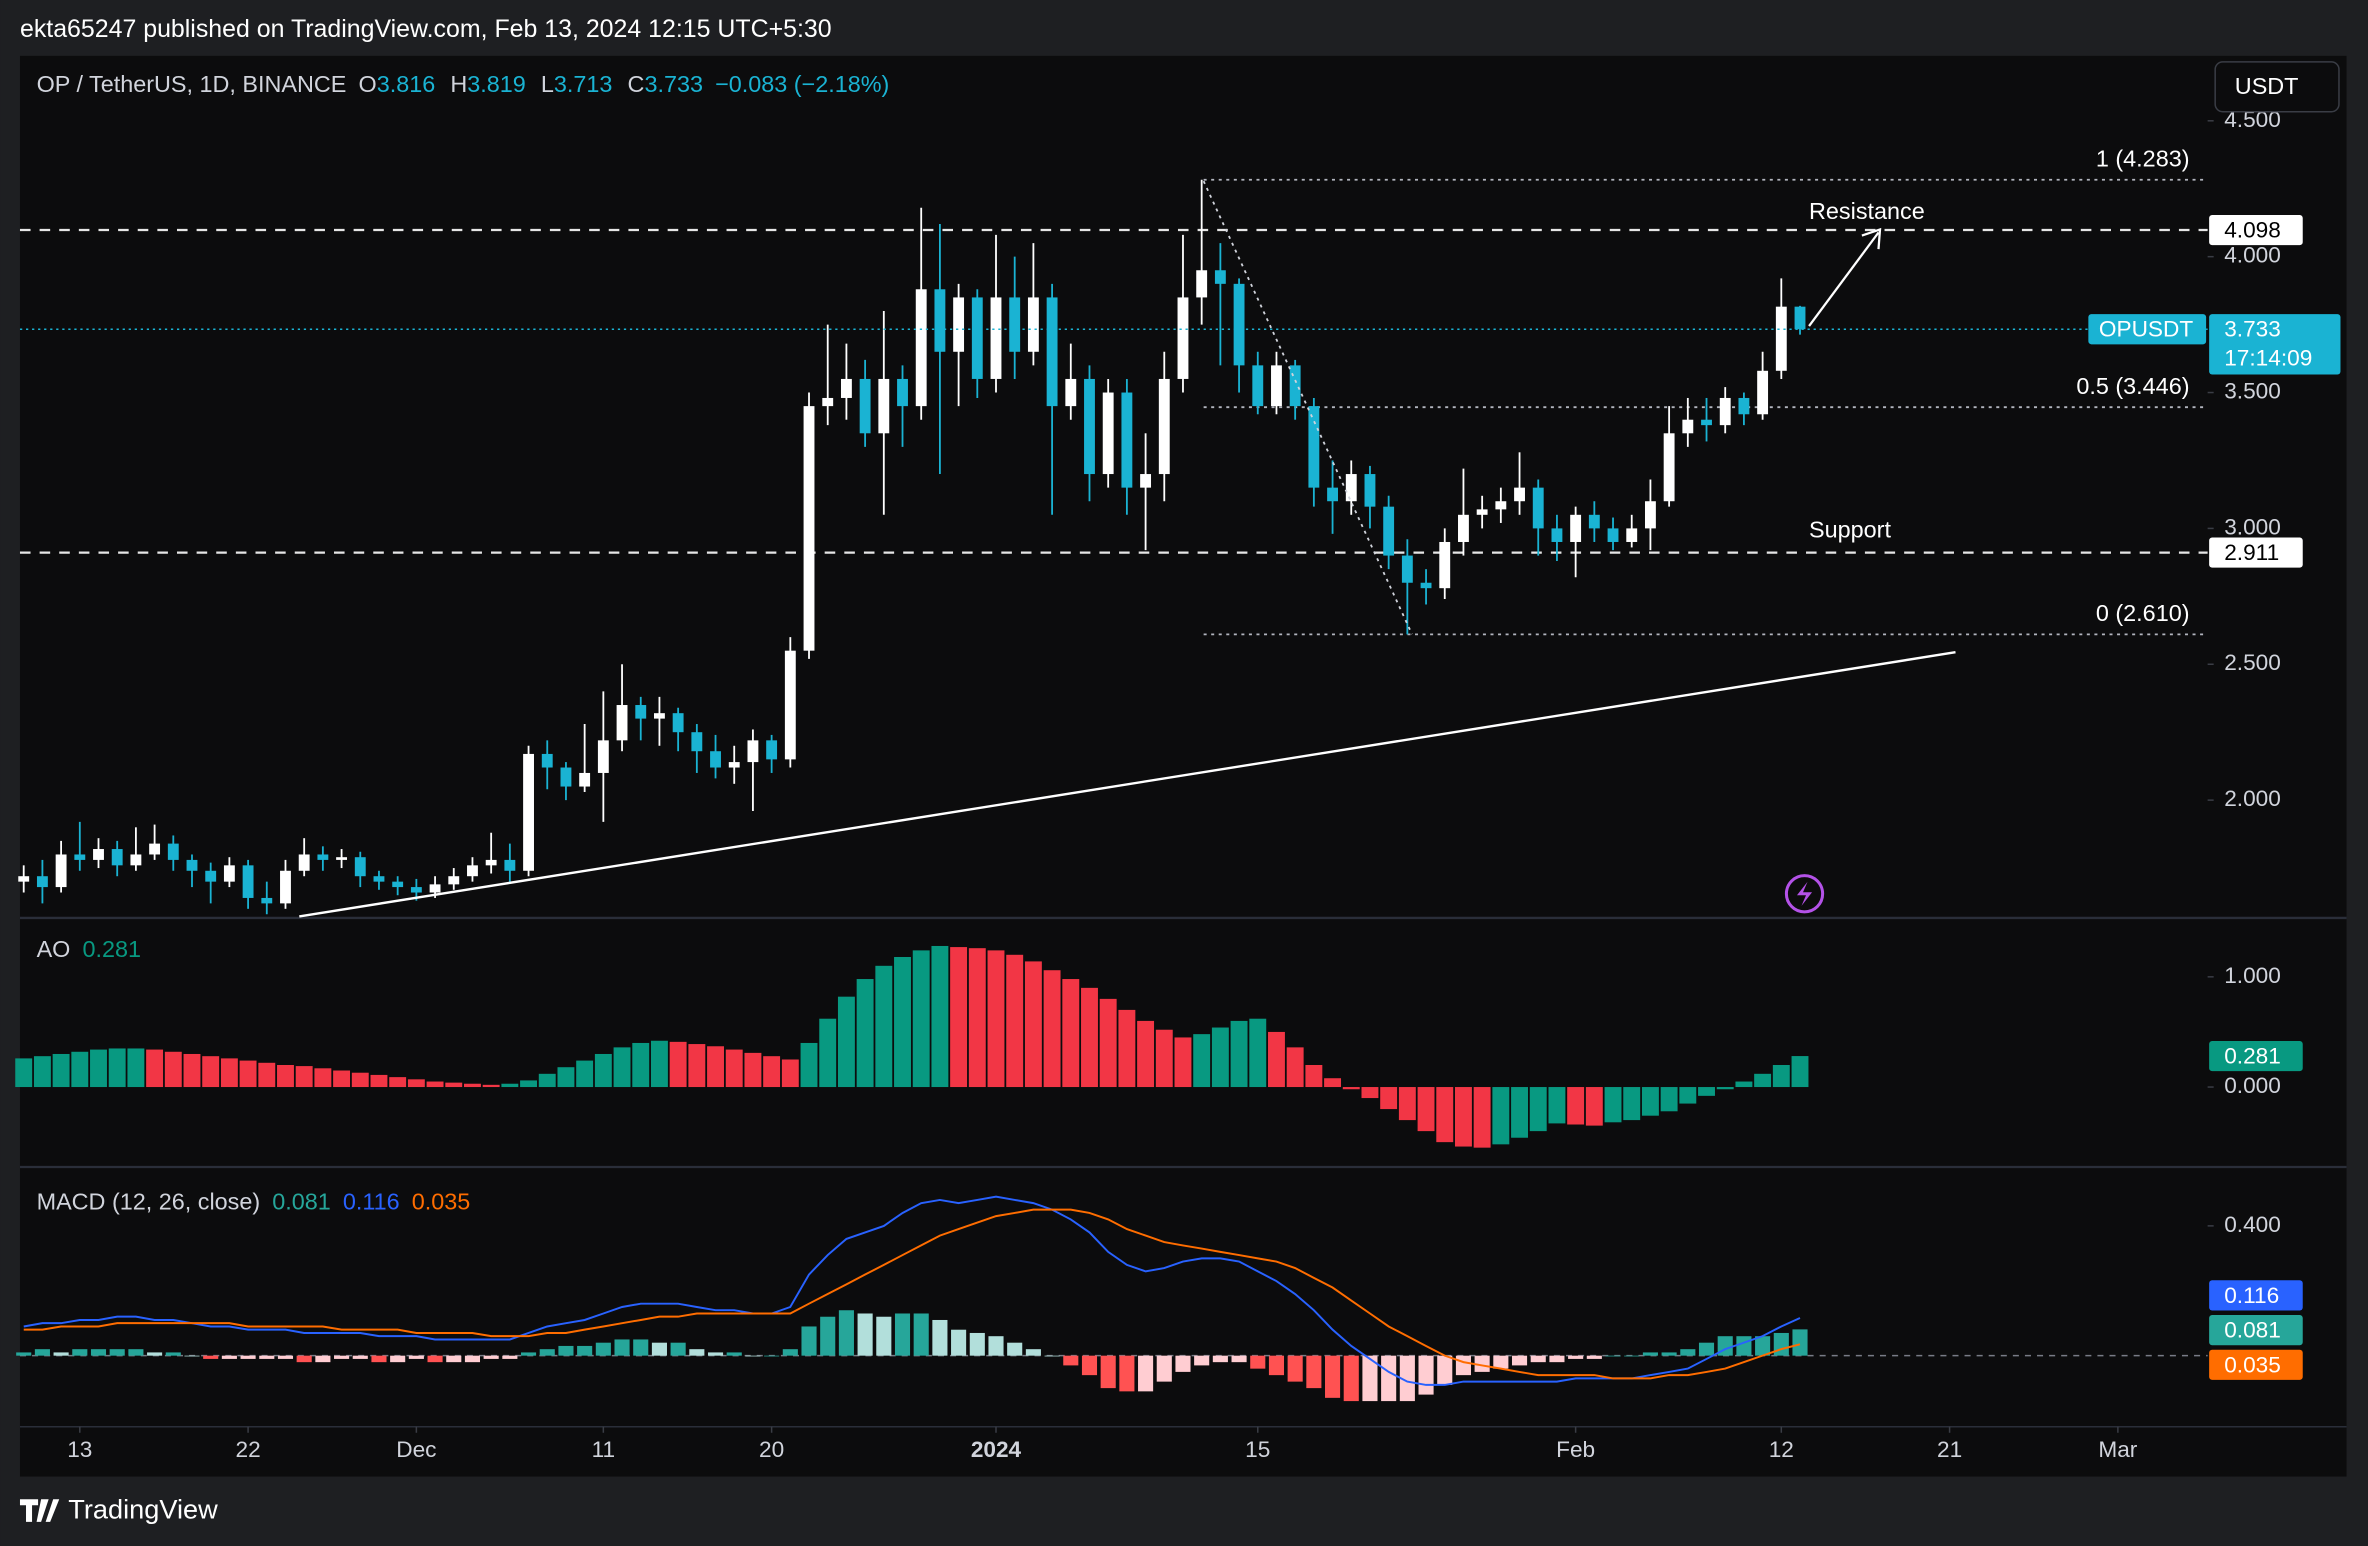  I want to click on x-tick-label: 12, so click(1781, 1449).